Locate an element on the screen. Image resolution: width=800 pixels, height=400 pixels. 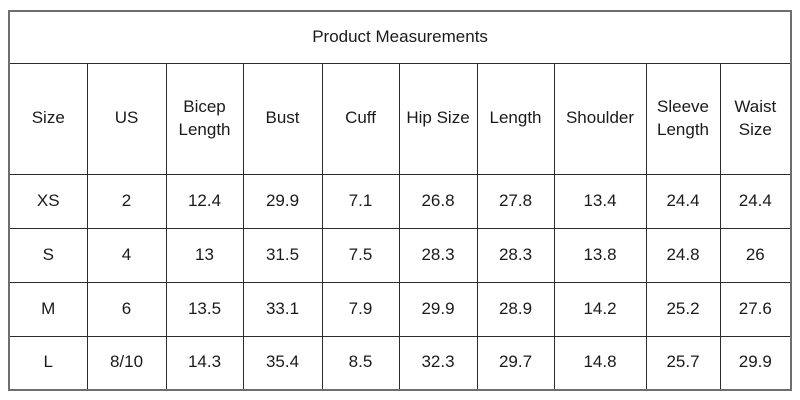
column-header-bust: Bust is located at coordinates (282, 118).